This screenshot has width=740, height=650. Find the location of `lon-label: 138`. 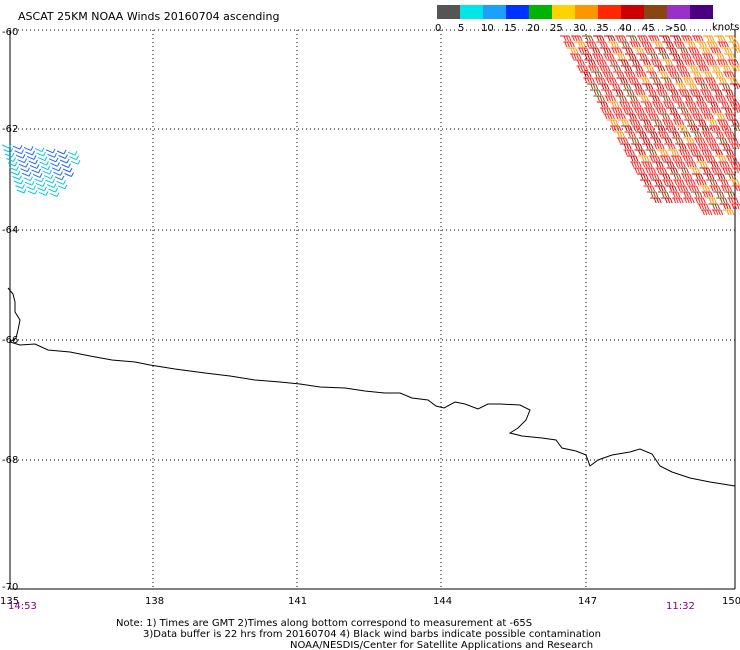

lon-label: 138 is located at coordinates (154, 601).